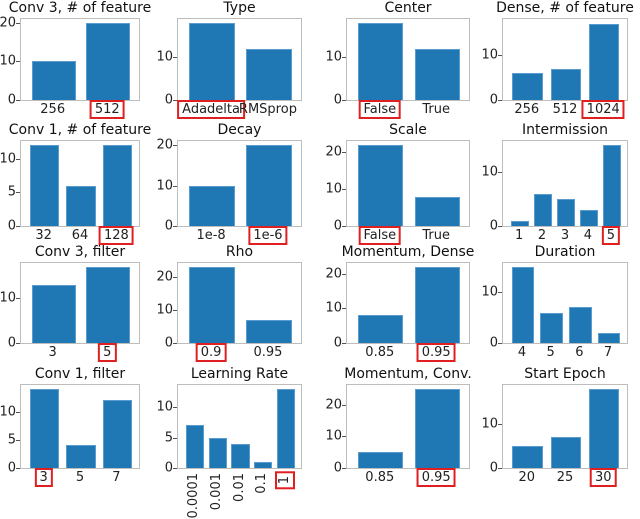 The width and height of the screenshot is (640, 519). I want to click on highlighted-x-tick-label: 1024, so click(603, 109).